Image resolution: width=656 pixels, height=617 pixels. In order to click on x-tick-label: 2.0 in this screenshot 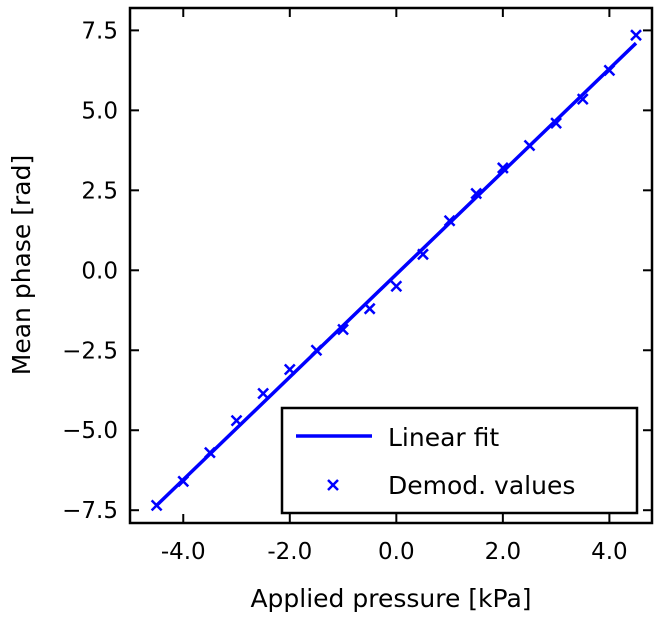, I will do `click(503, 552)`.